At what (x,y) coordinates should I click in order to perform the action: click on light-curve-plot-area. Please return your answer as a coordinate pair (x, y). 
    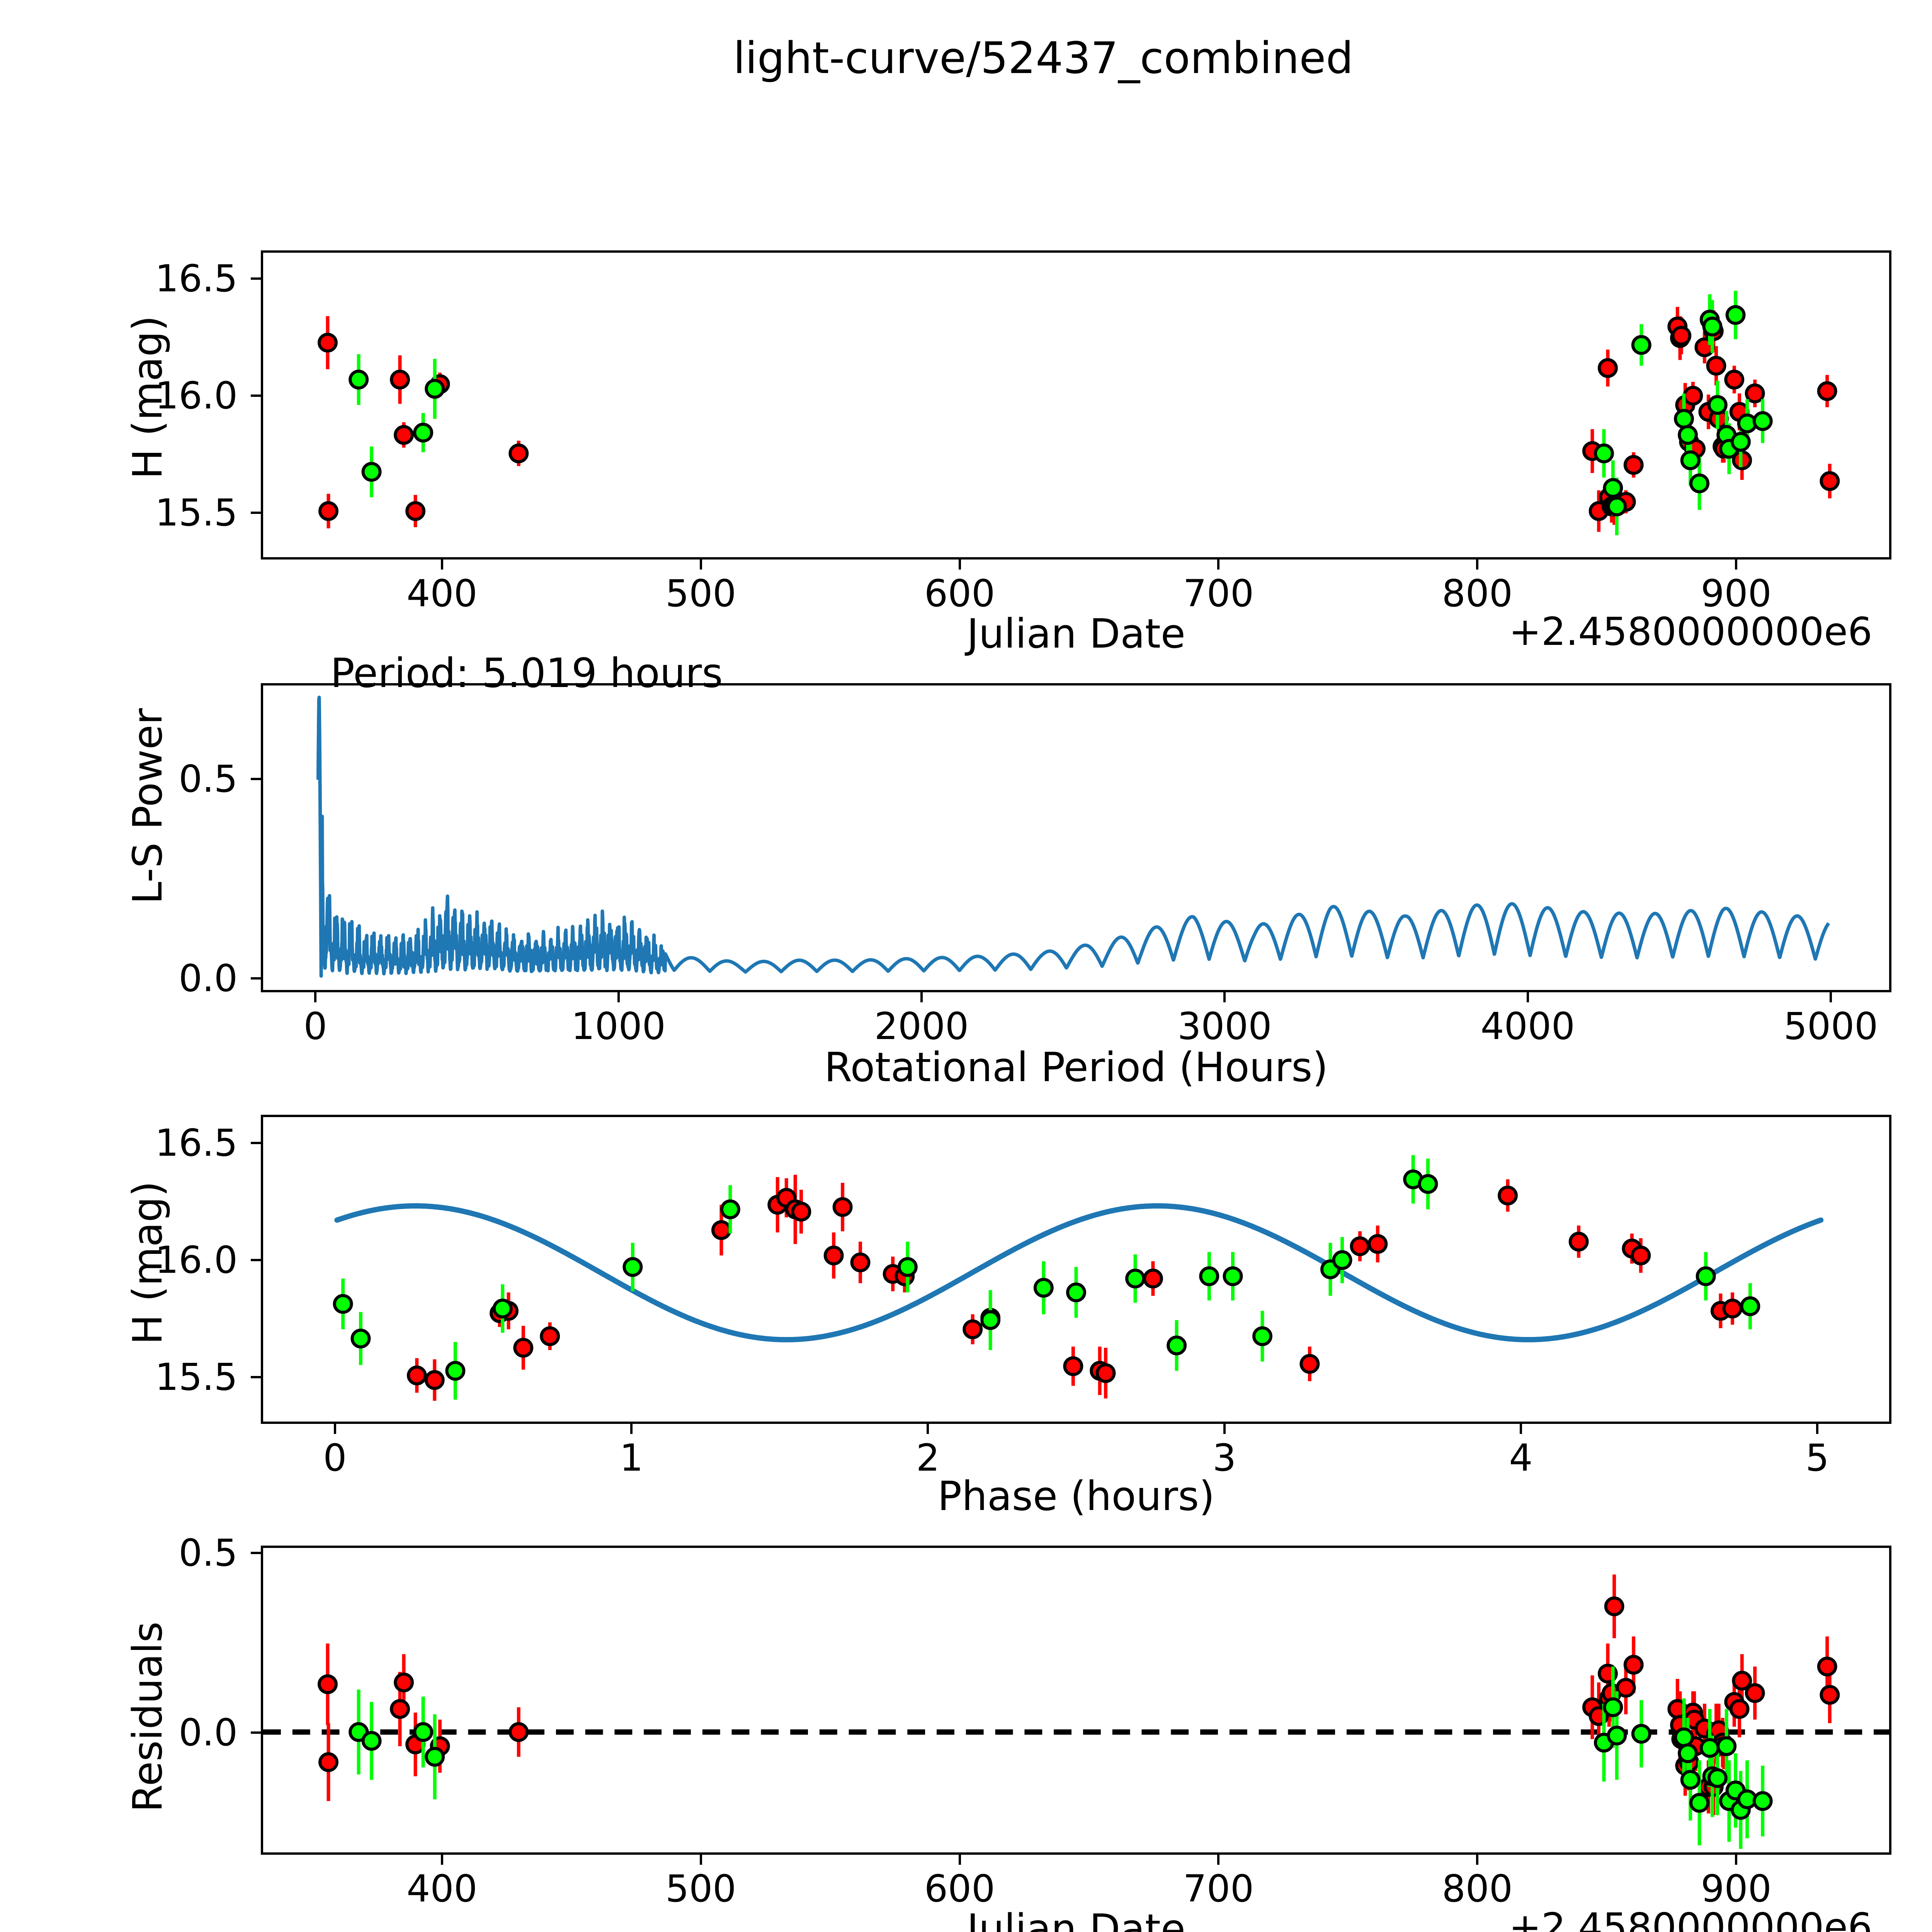
    Looking at the image, I should click on (1079, 414).